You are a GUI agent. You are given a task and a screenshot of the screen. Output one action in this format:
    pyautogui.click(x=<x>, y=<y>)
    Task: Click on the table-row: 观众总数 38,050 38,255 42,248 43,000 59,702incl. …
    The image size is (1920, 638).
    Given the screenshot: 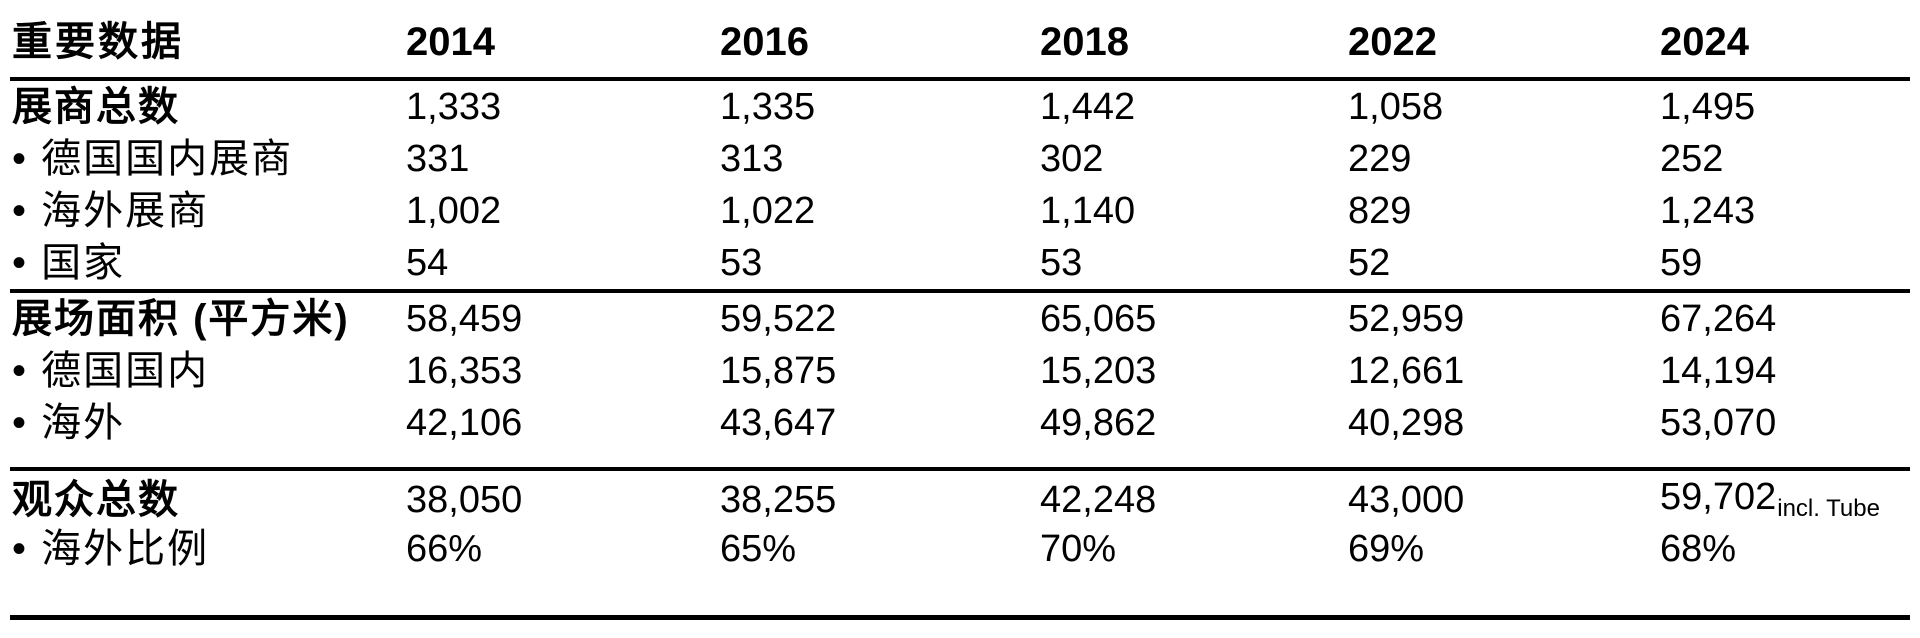 What is the action you would take?
    pyautogui.click(x=960, y=497)
    